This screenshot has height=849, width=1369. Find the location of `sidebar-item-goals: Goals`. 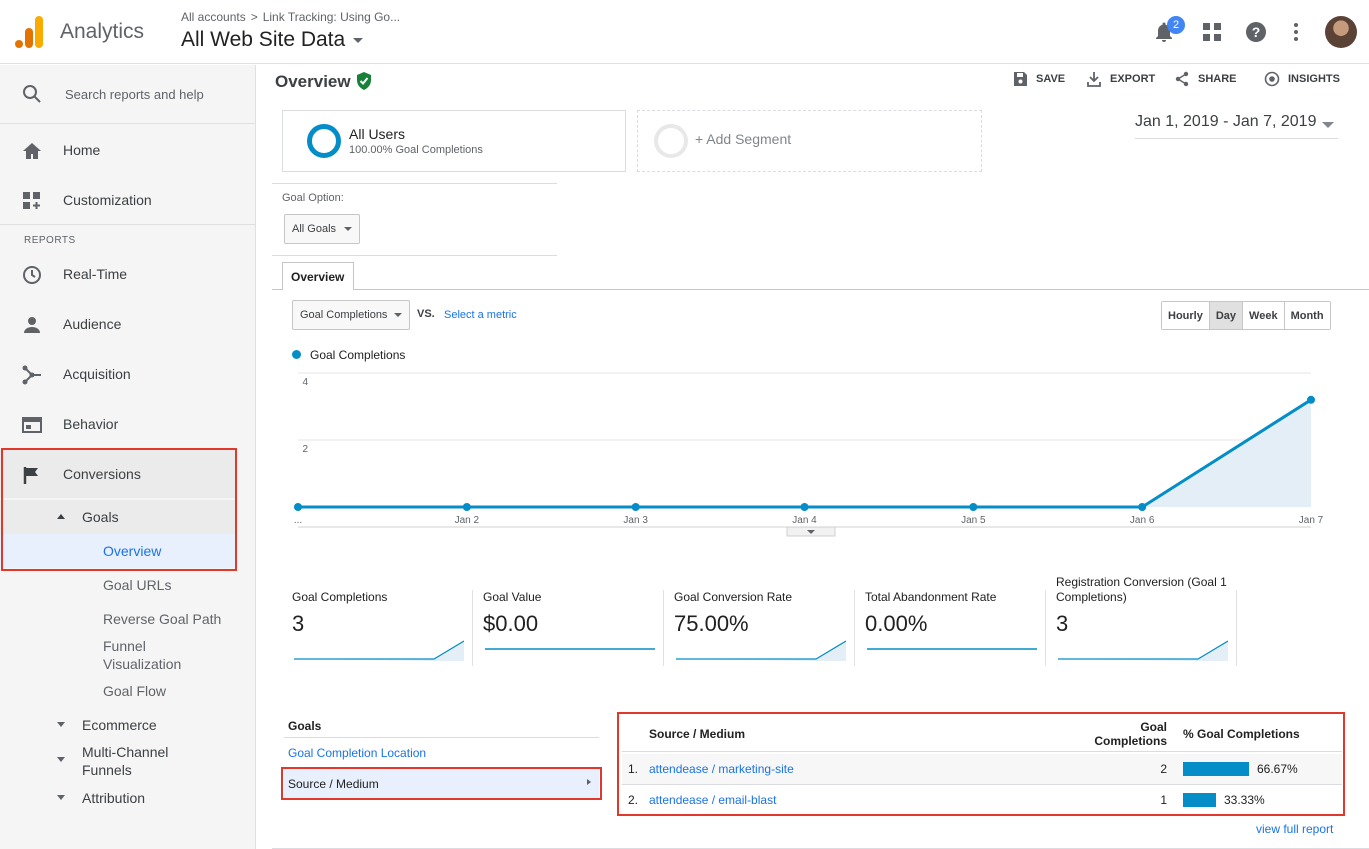

sidebar-item-goals: Goals is located at coordinates (100, 517).